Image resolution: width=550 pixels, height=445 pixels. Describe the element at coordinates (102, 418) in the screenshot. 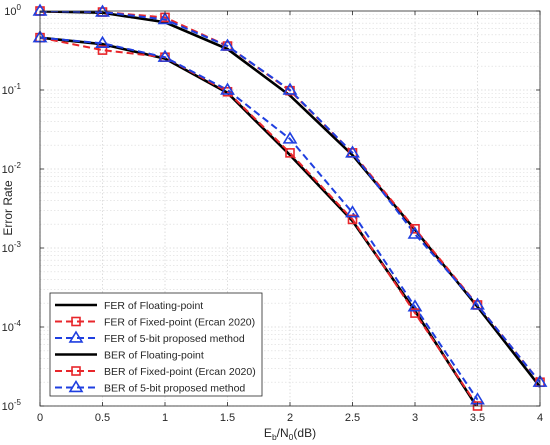

I see `x-tick-label: 0.5` at that location.